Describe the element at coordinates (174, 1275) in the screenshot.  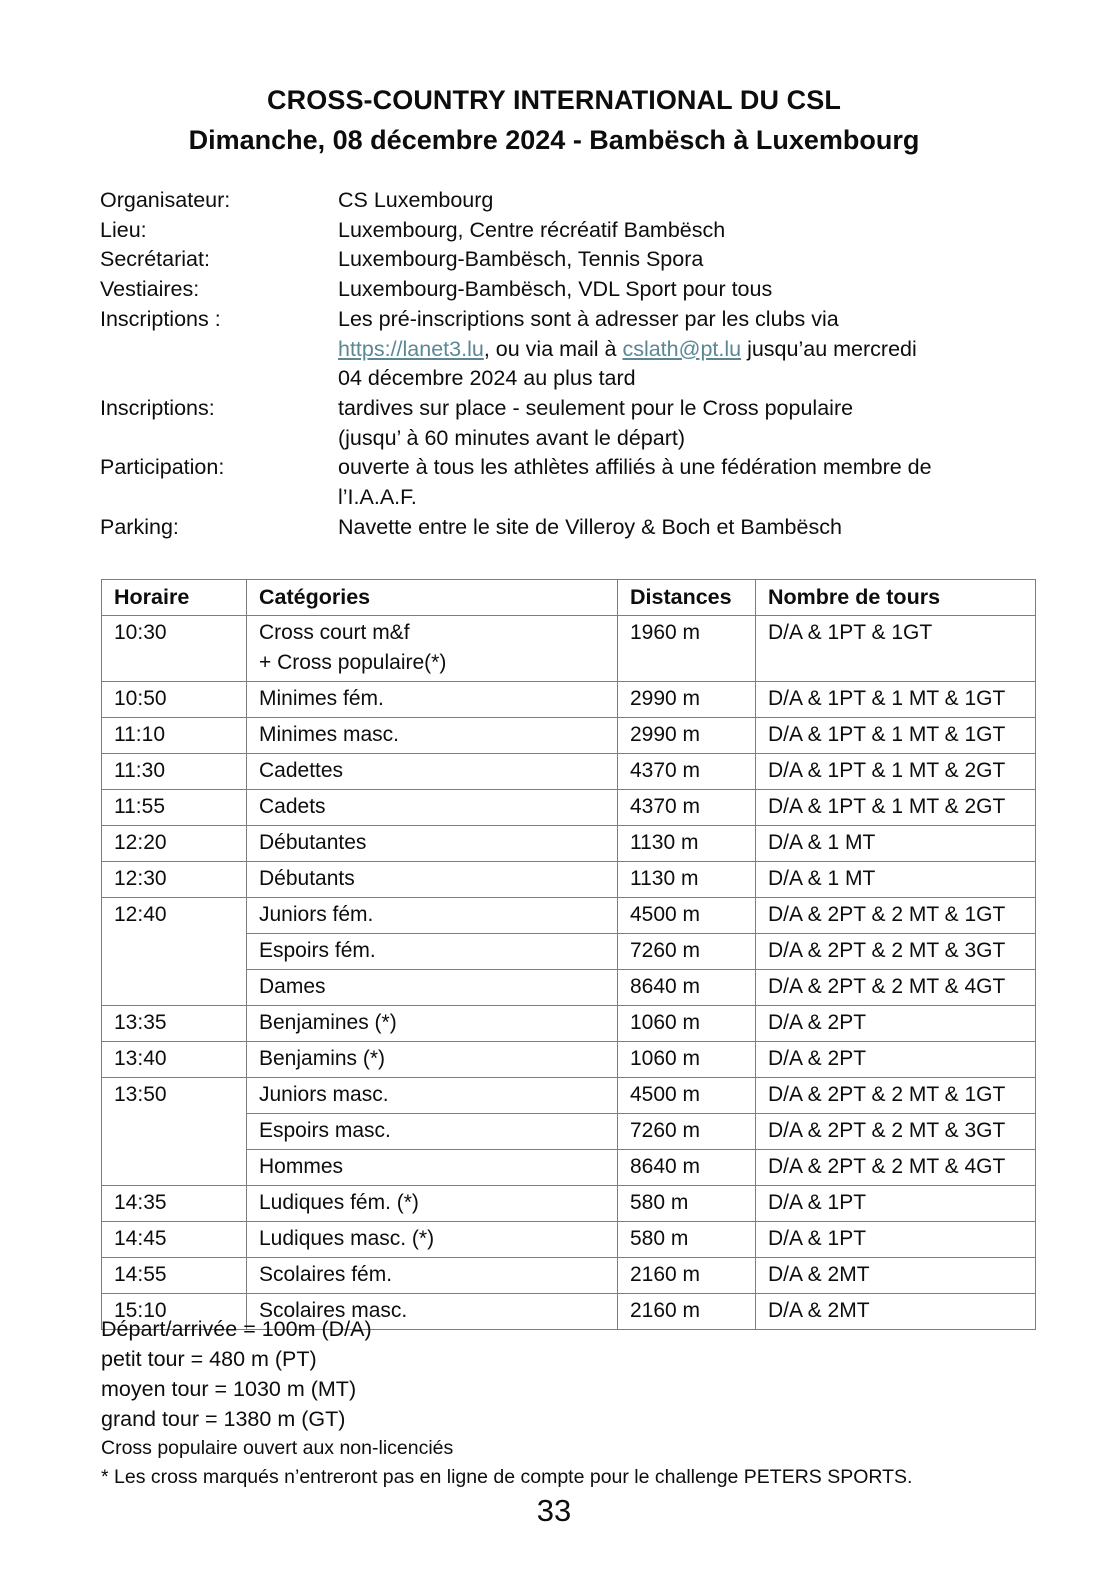
I see `cell-time: 14:55` at that location.